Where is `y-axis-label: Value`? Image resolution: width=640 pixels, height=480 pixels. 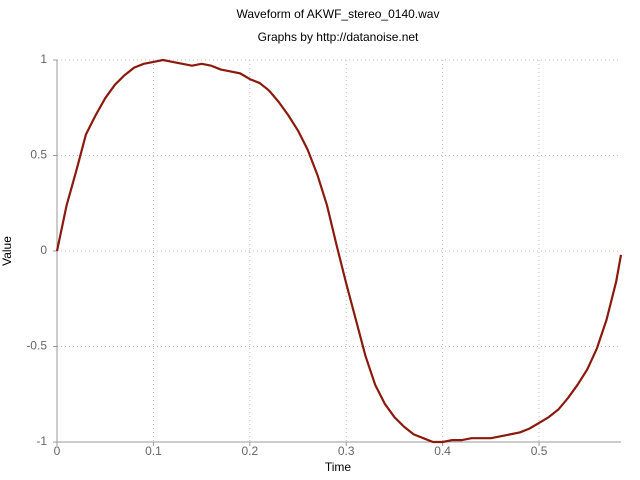 y-axis-label: Value is located at coordinates (7, 251).